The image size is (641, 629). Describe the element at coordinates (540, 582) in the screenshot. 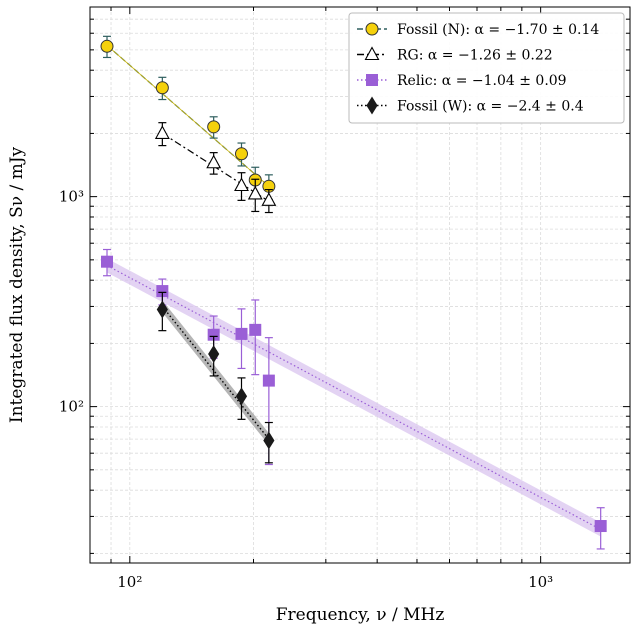

I see `x-tick-label: 10³` at that location.